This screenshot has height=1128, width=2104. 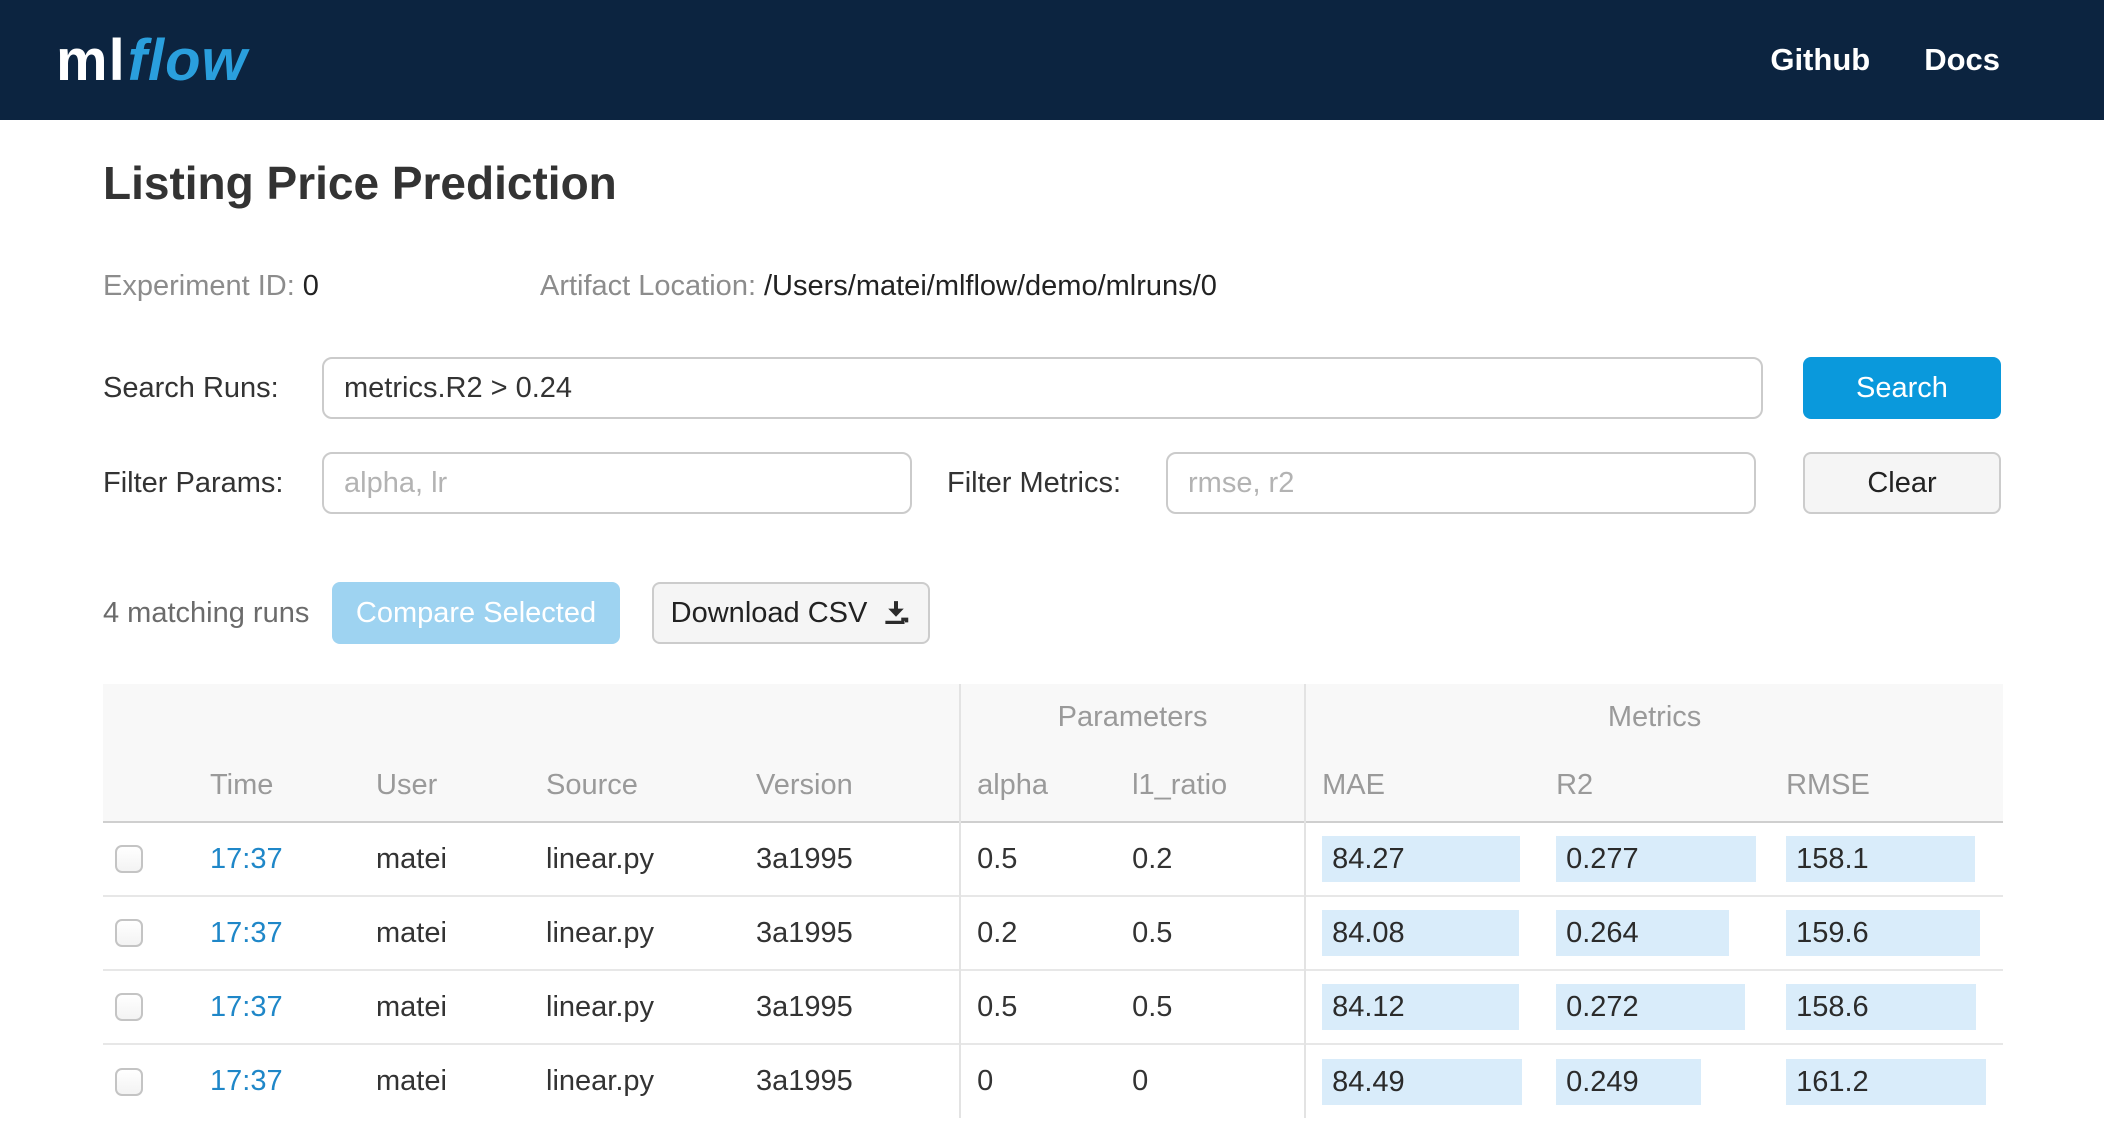 I want to click on search-row: Search Runs: Search, so click(x=1052, y=388).